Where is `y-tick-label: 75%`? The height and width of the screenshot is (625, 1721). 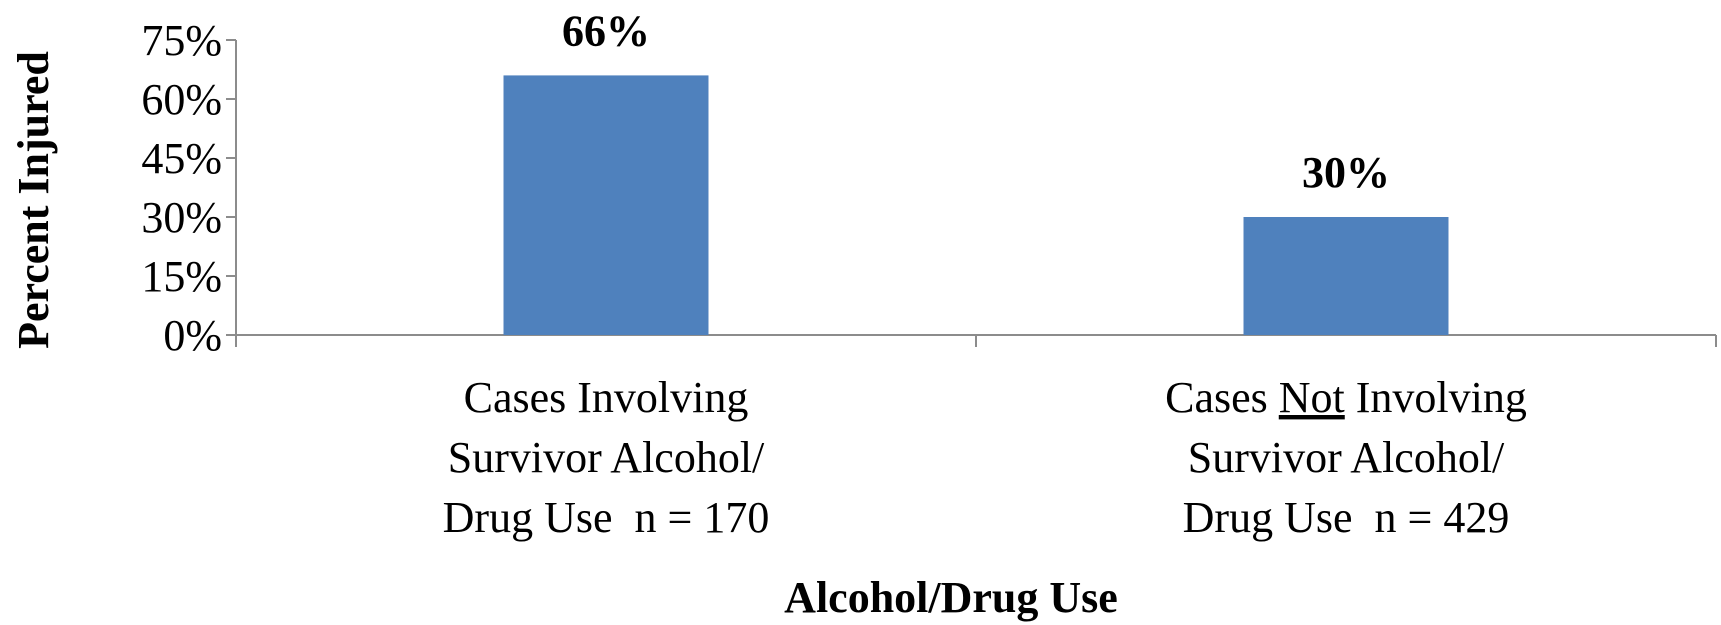 y-tick-label: 75% is located at coordinates (181, 40).